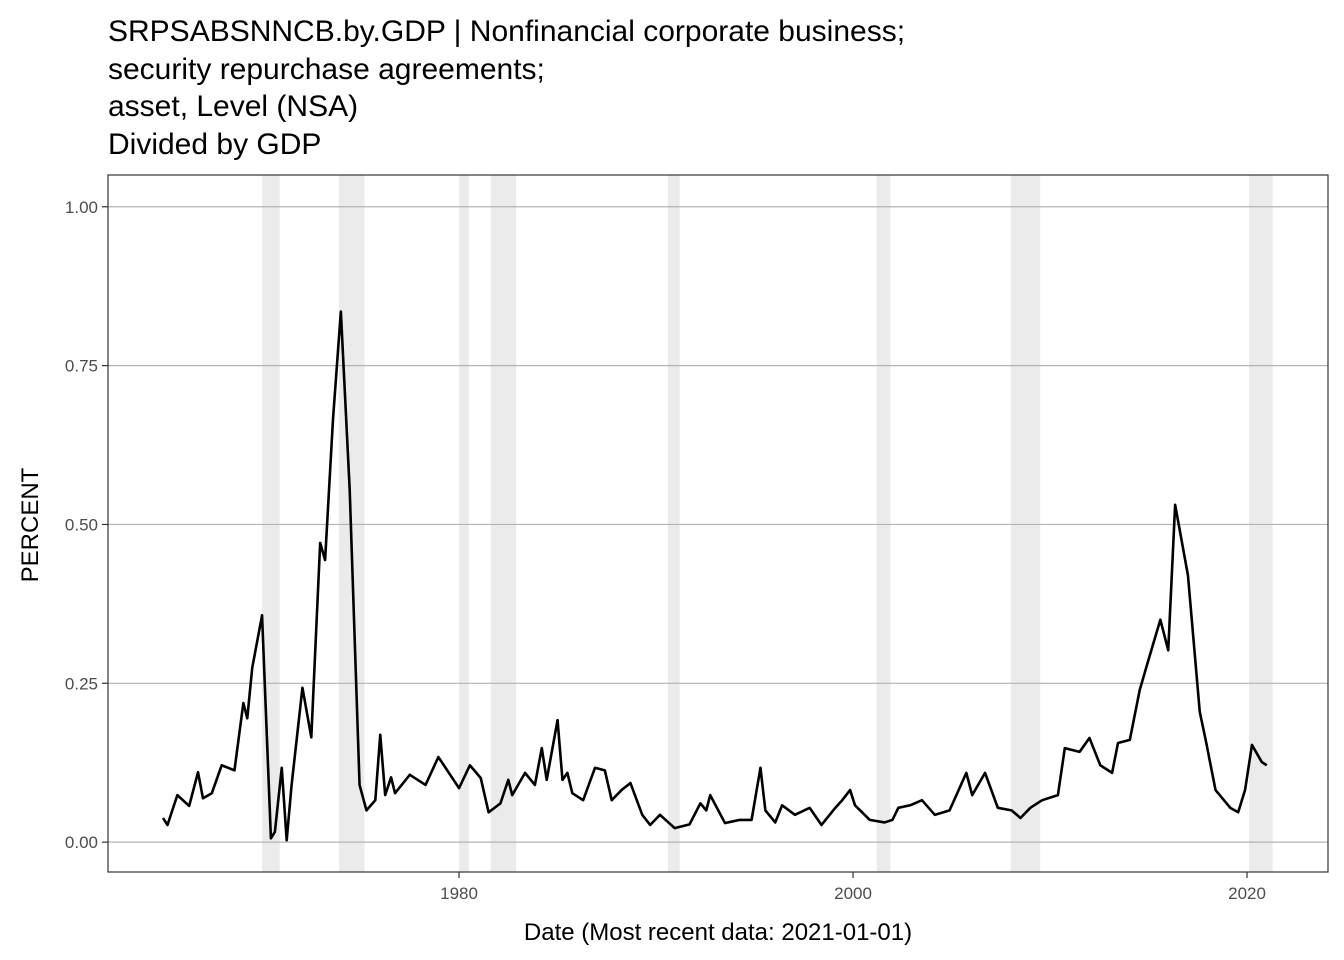 This screenshot has height=960, width=1344. I want to click on x-axis-title: Date (Most recent data: 2021-01-01), so click(718, 932).